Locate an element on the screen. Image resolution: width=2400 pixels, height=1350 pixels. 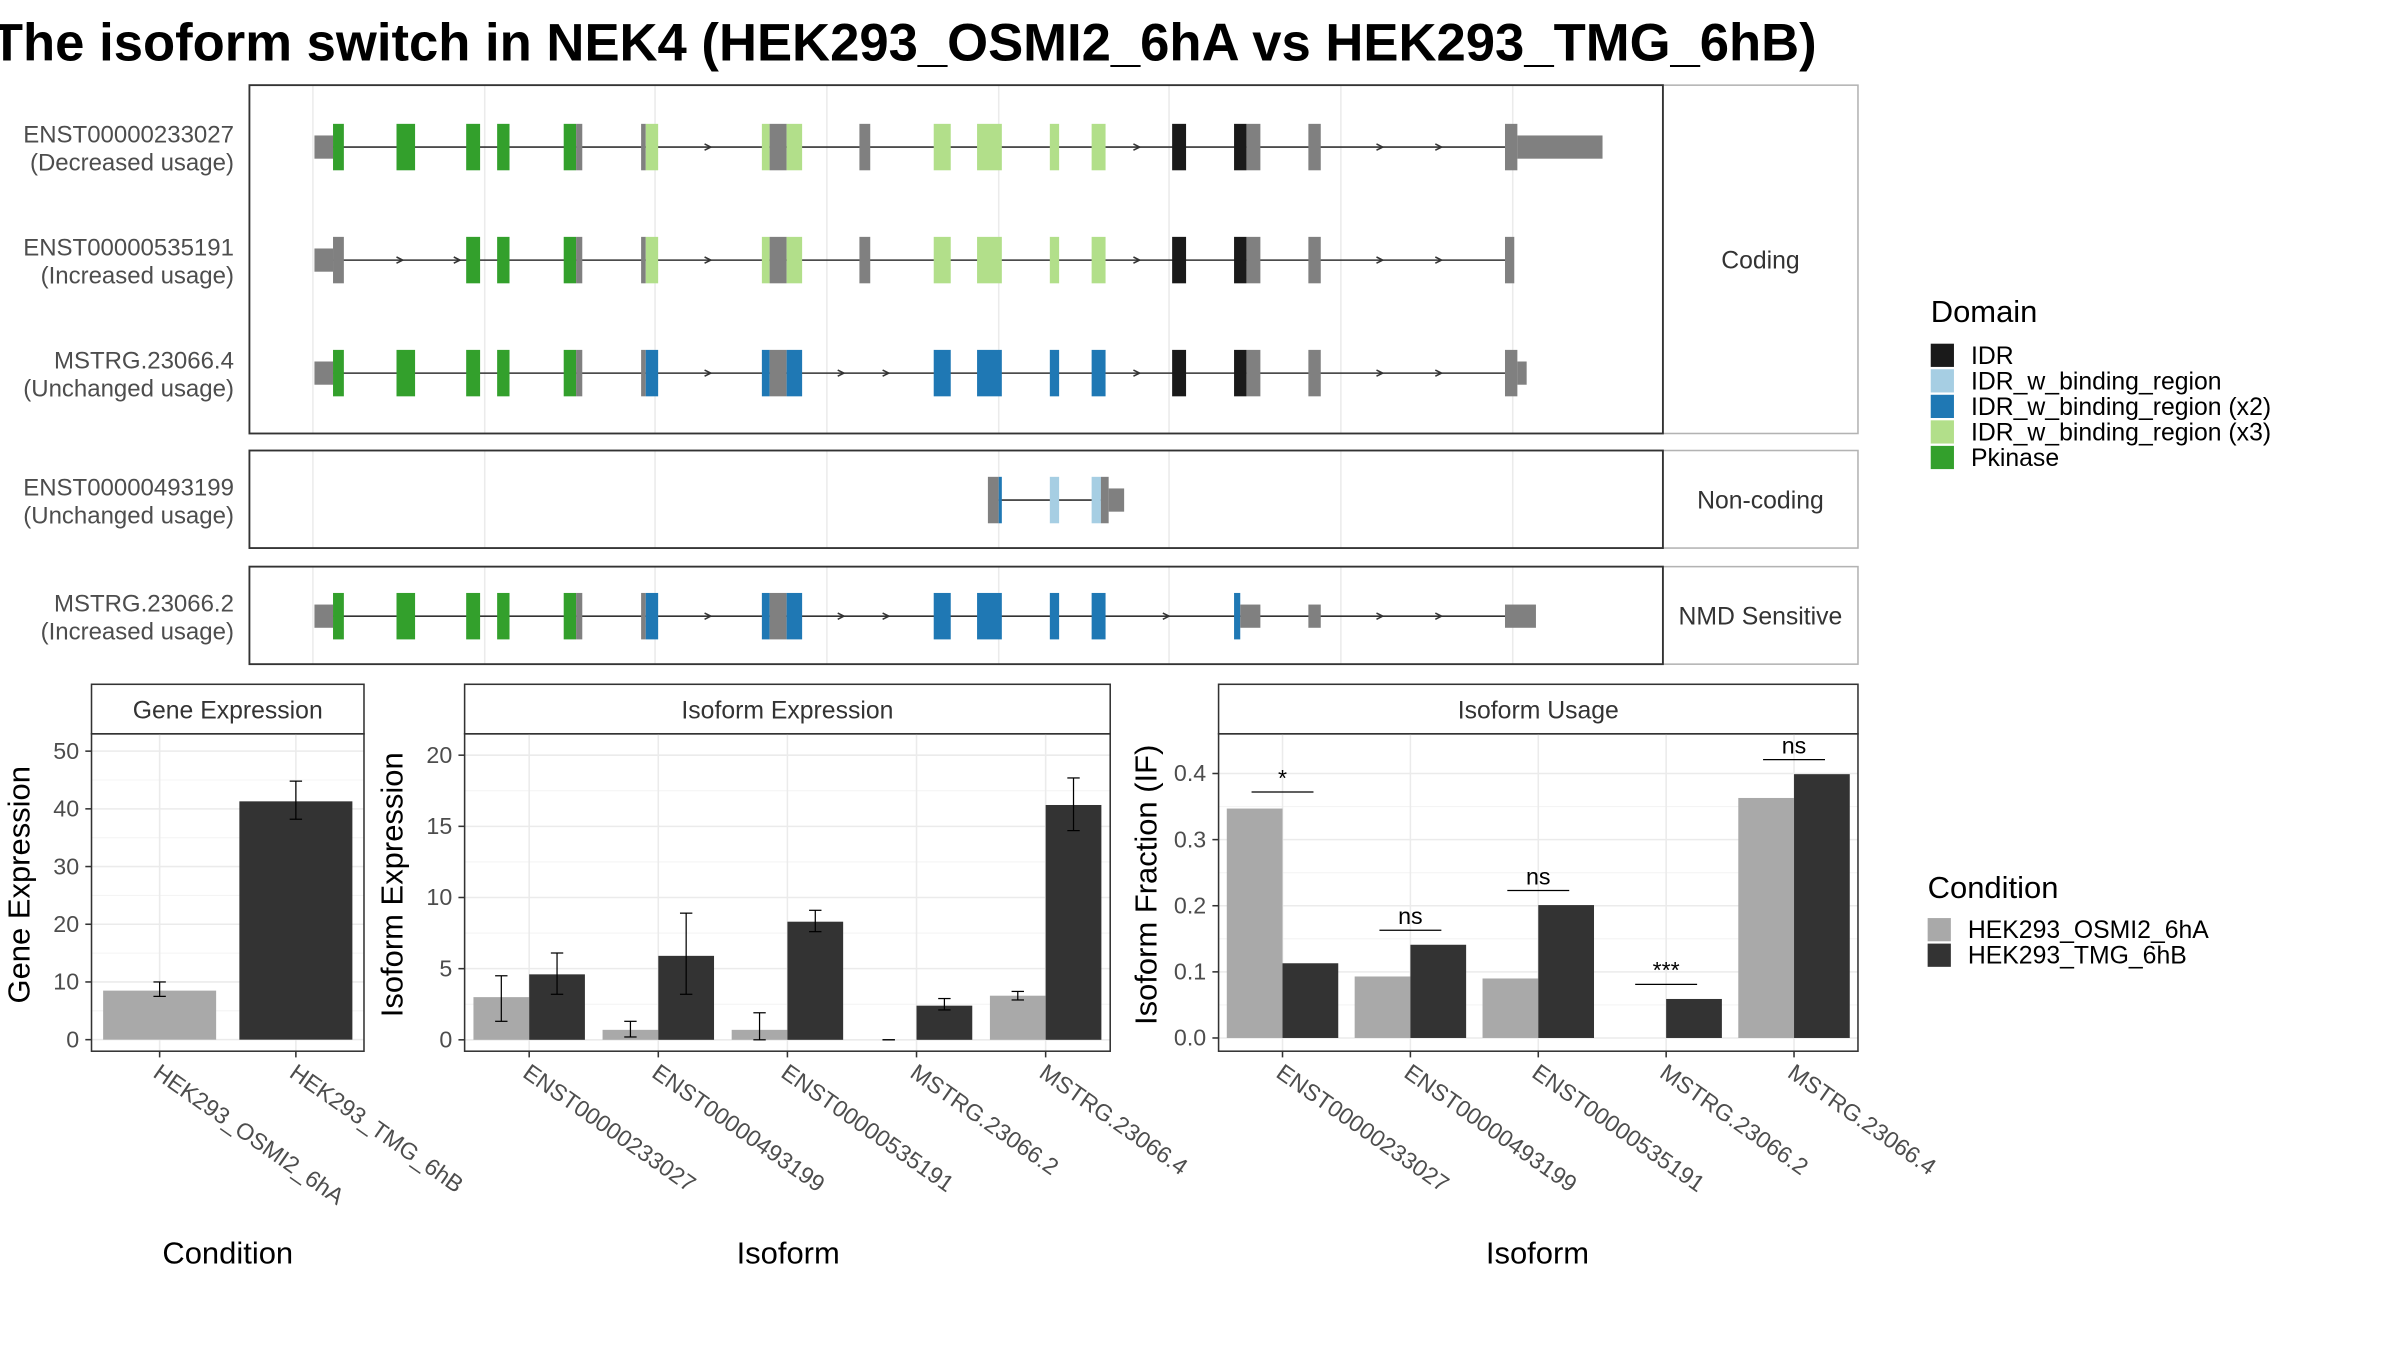
y-tick-label: 0.1 is located at coordinates (1190, 972).